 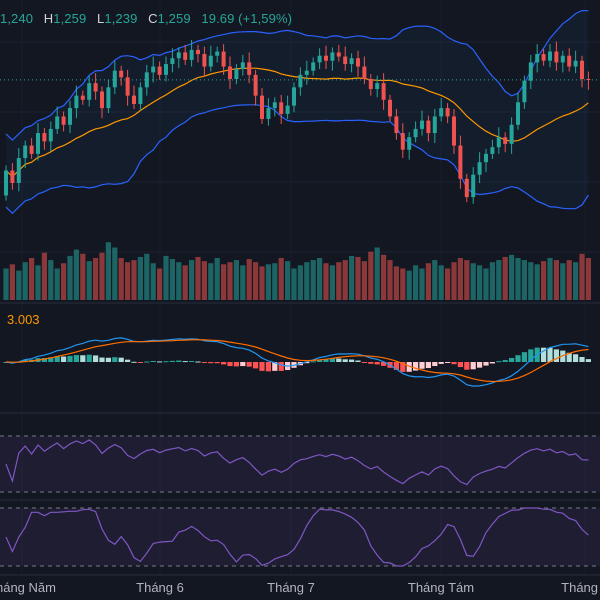 I want to click on x-label-september: Tháng 9, so click(x=580, y=587).